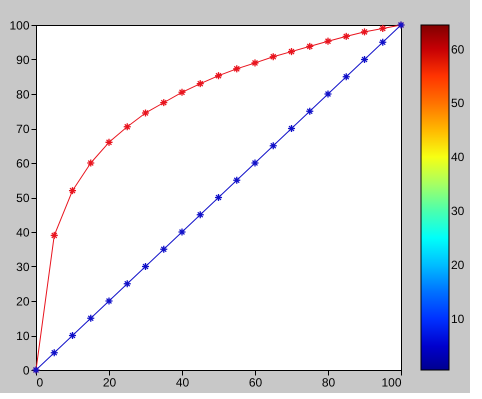 Image resolution: width=482 pixels, height=399 pixels. I want to click on color-bar-label: 10, so click(458, 319).